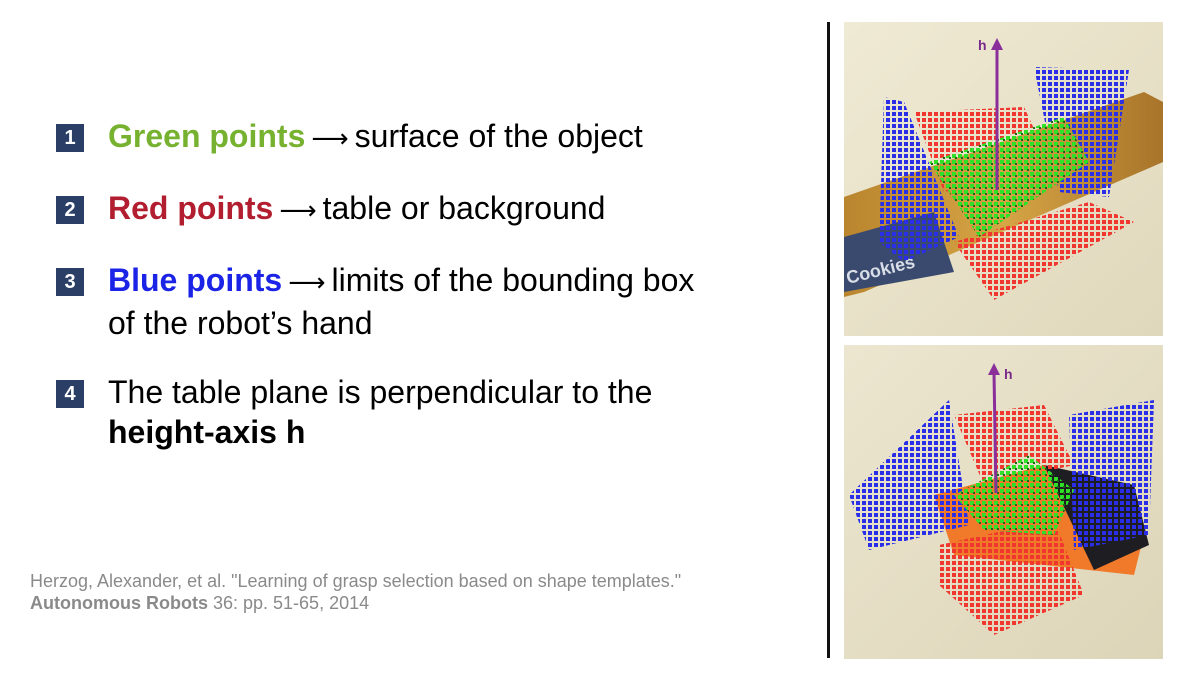  What do you see at coordinates (498, 136) in the screenshot?
I see `bullet-description: surface of the object` at bounding box center [498, 136].